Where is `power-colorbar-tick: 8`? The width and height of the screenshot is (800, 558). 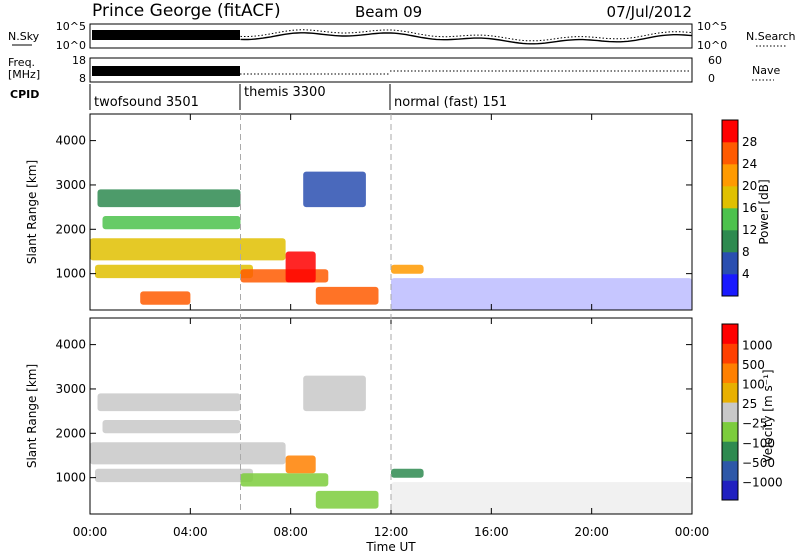
power-colorbar-tick: 8 is located at coordinates (746, 252).